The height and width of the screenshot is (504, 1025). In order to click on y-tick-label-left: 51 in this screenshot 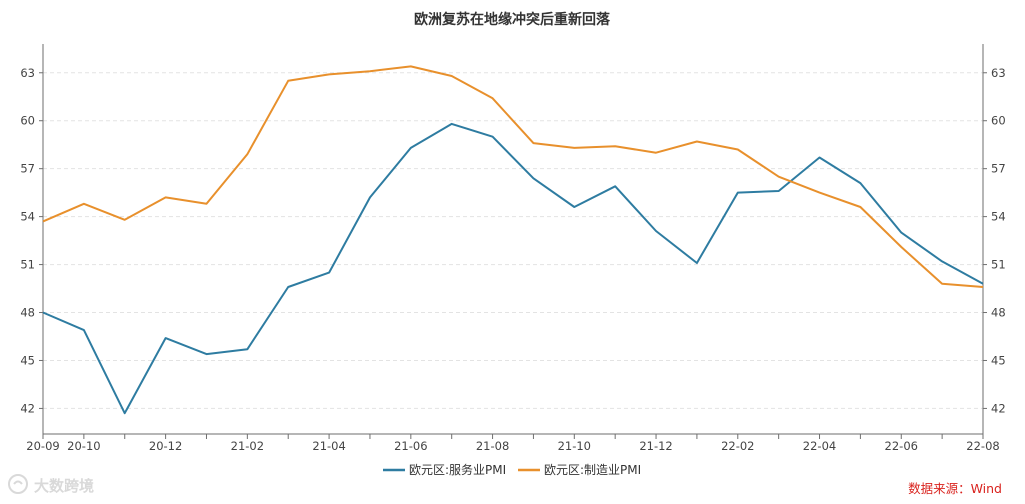, I will do `click(27, 265)`.